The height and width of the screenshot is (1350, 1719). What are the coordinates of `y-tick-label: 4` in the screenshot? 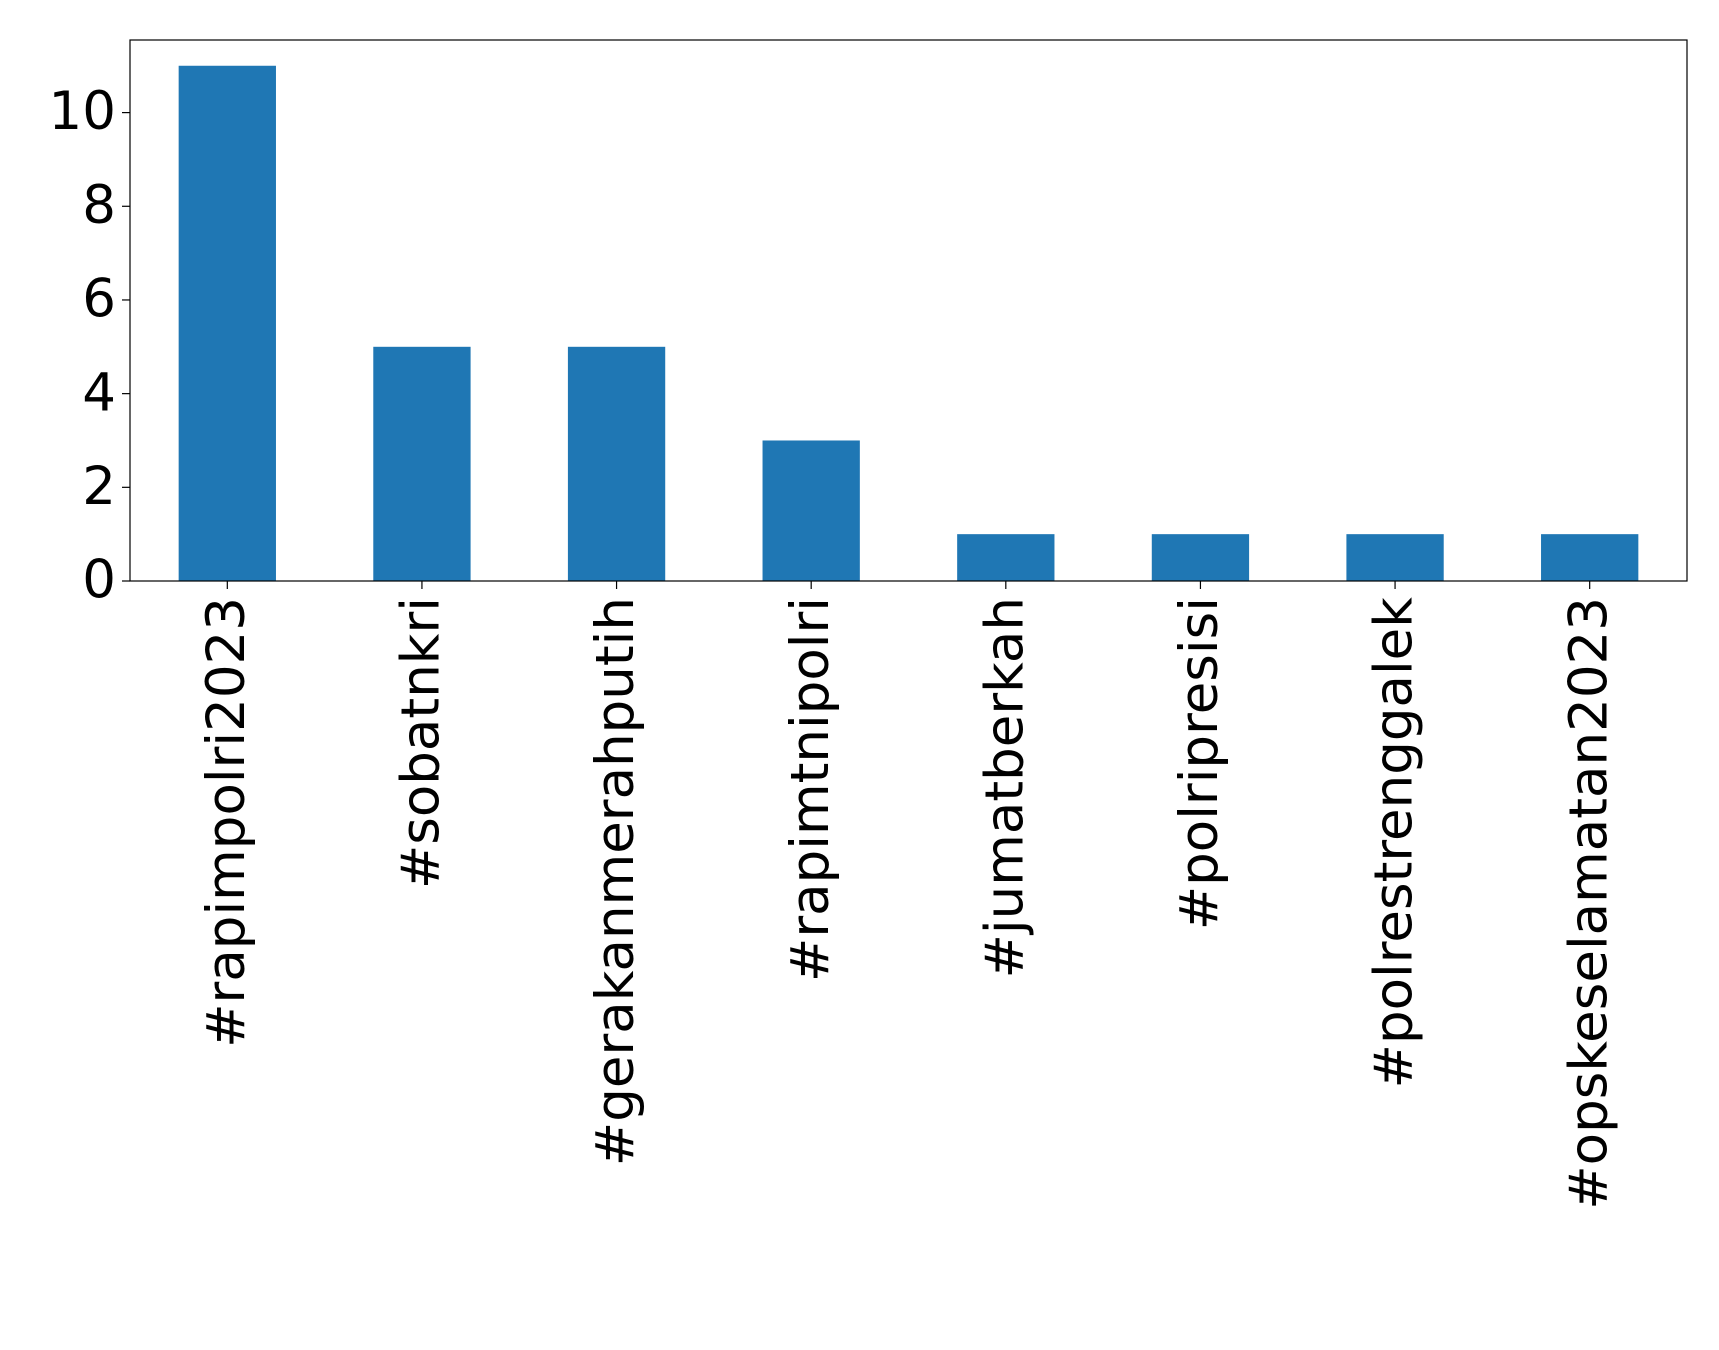 It's located at (99, 392).